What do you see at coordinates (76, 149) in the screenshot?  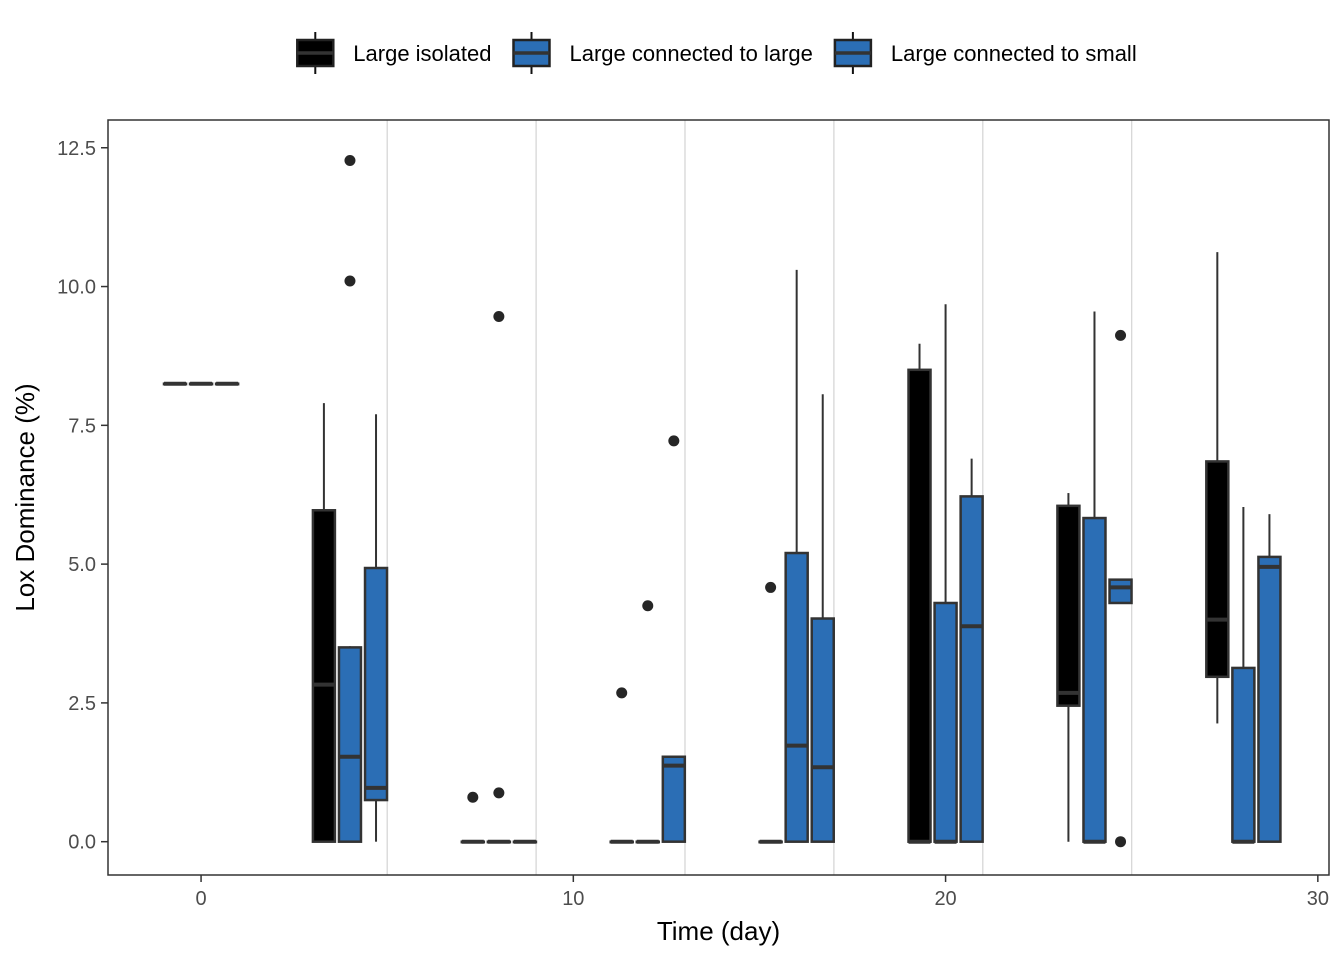 I see `y-tick-label: 12.5` at bounding box center [76, 149].